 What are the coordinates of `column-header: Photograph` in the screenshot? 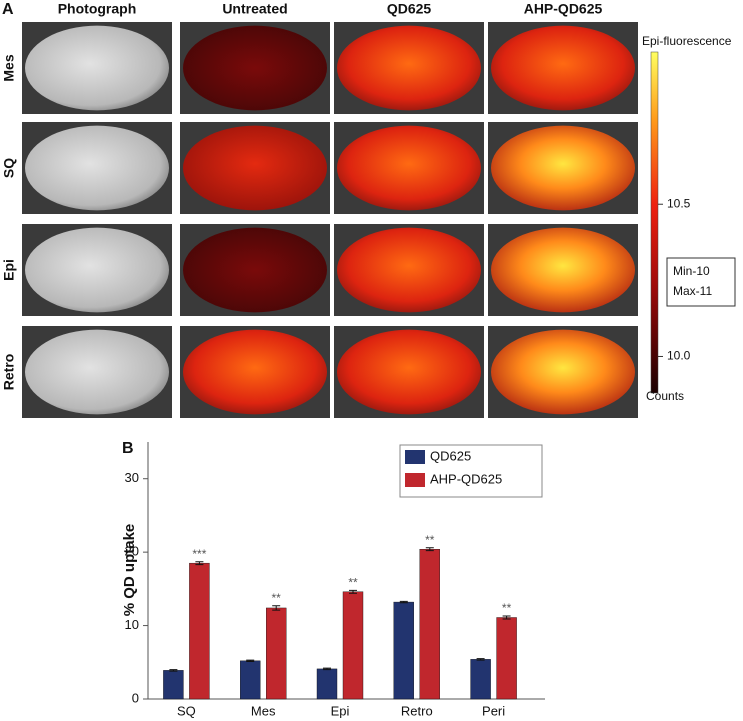 It's located at (97, 9).